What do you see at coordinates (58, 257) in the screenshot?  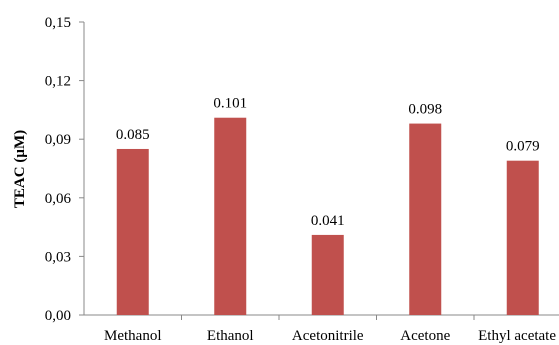 I see `y-tick-label: 0,03` at bounding box center [58, 257].